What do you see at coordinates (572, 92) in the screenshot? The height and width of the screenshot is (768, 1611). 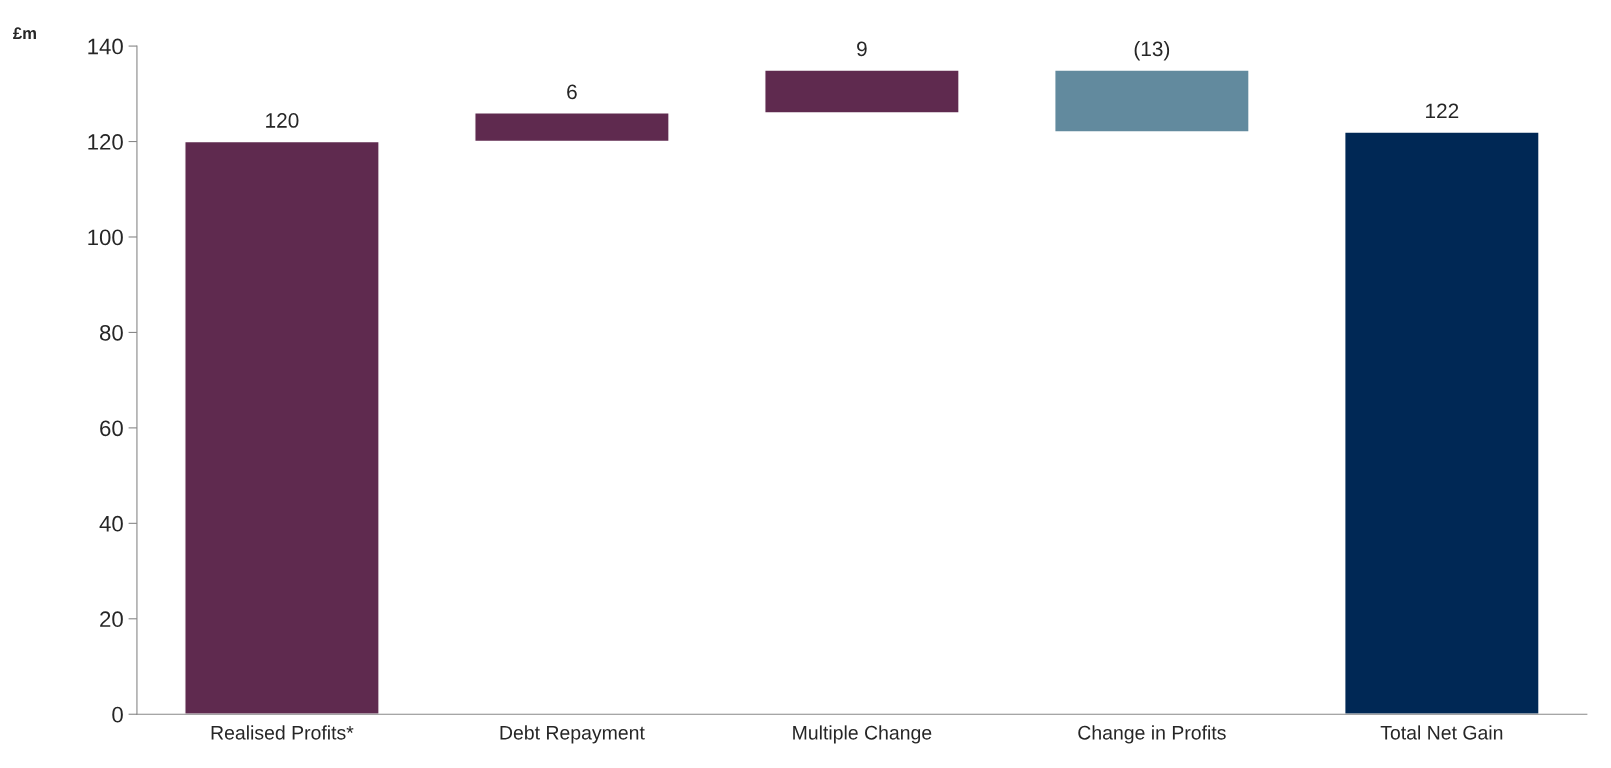 I see `data-label: 6` at bounding box center [572, 92].